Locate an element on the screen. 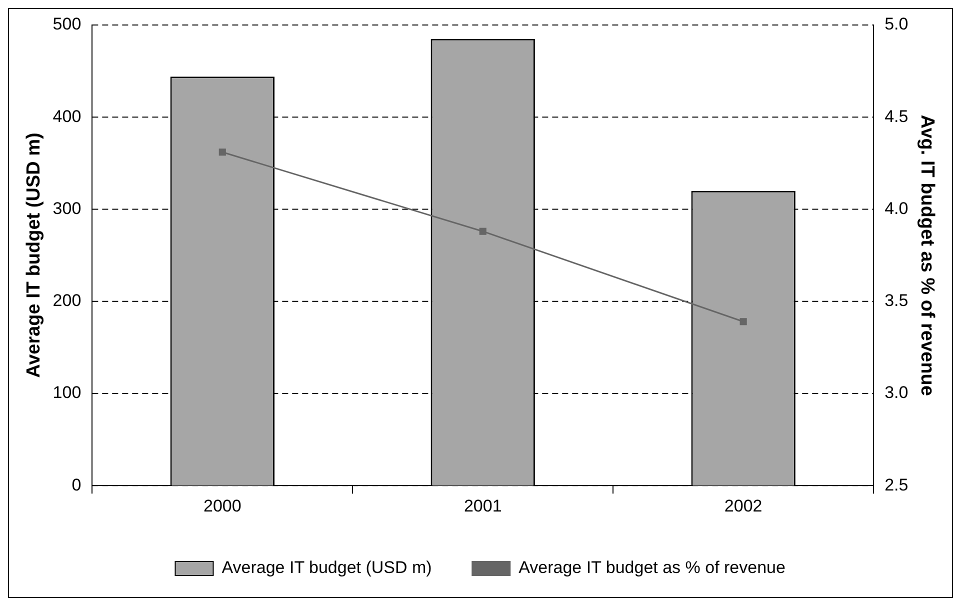 This screenshot has height=599, width=962. legend-label: Average IT budget as % of revenue is located at coordinates (652, 568).